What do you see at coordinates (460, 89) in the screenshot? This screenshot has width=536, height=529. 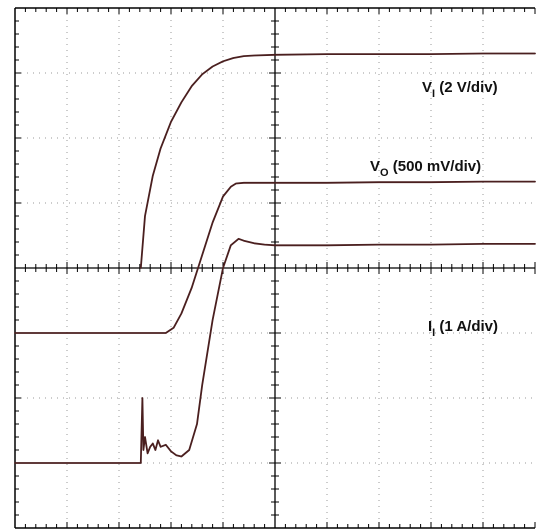 I see `trace-label-vi: VI (2 V/div)` at bounding box center [460, 89].